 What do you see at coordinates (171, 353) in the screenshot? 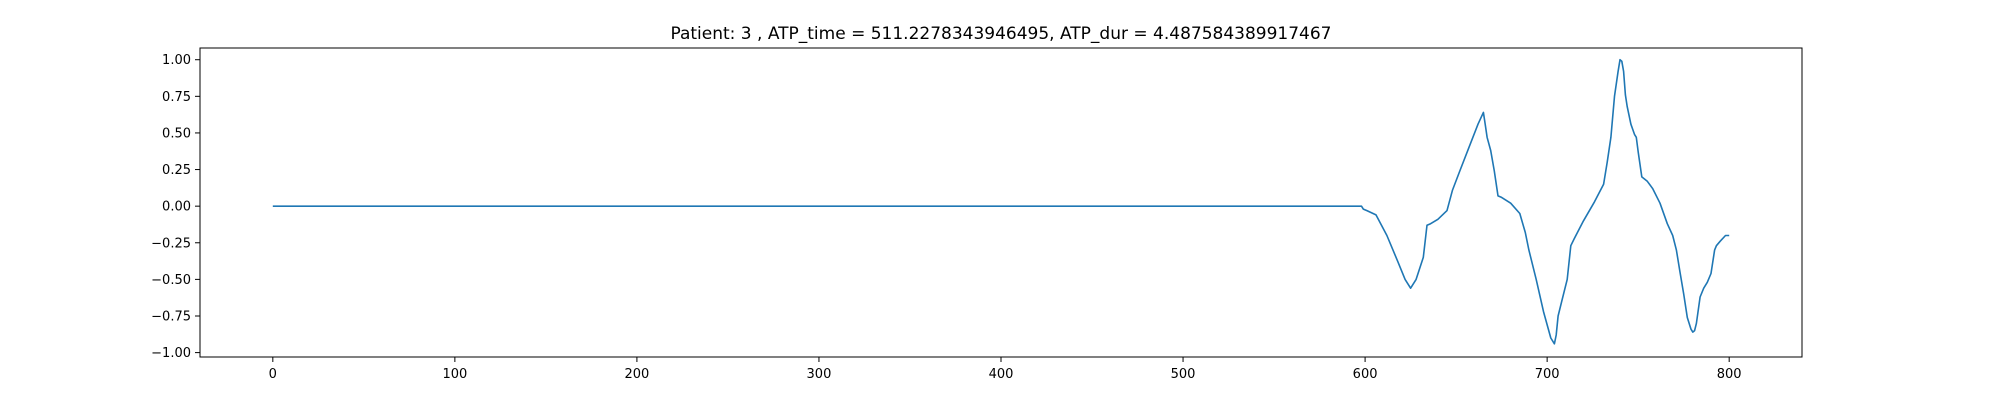
I see `y-tick-label: −1.00` at bounding box center [171, 353].